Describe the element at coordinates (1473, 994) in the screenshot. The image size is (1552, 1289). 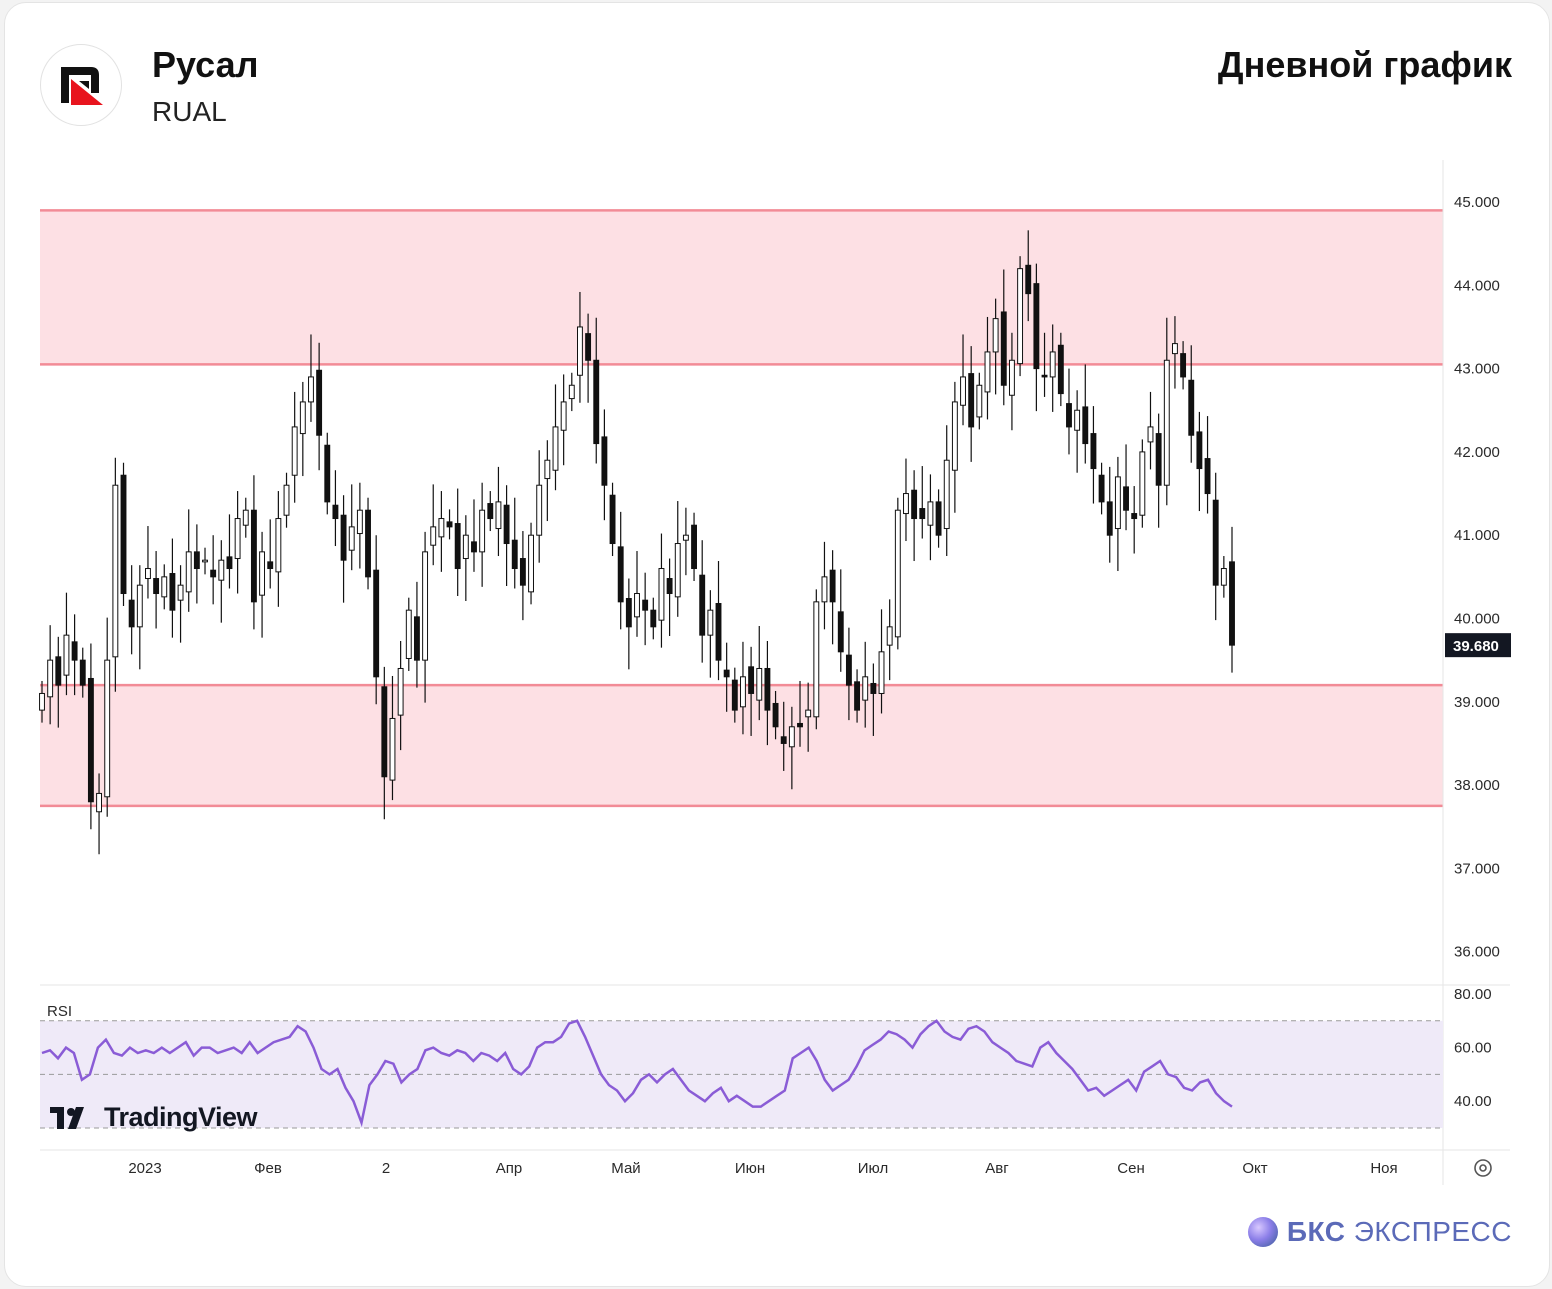
I see `rsi-tick-label: 80.00` at that location.